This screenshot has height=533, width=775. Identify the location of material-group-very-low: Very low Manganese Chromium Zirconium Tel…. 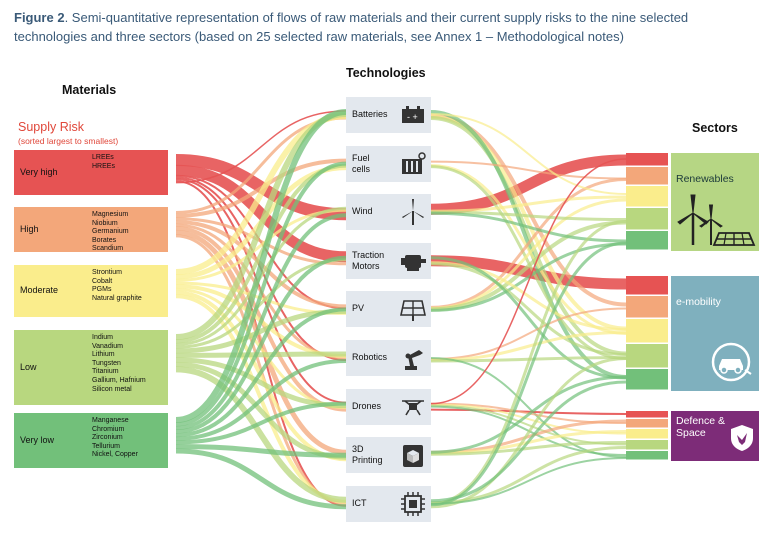
(91, 440).